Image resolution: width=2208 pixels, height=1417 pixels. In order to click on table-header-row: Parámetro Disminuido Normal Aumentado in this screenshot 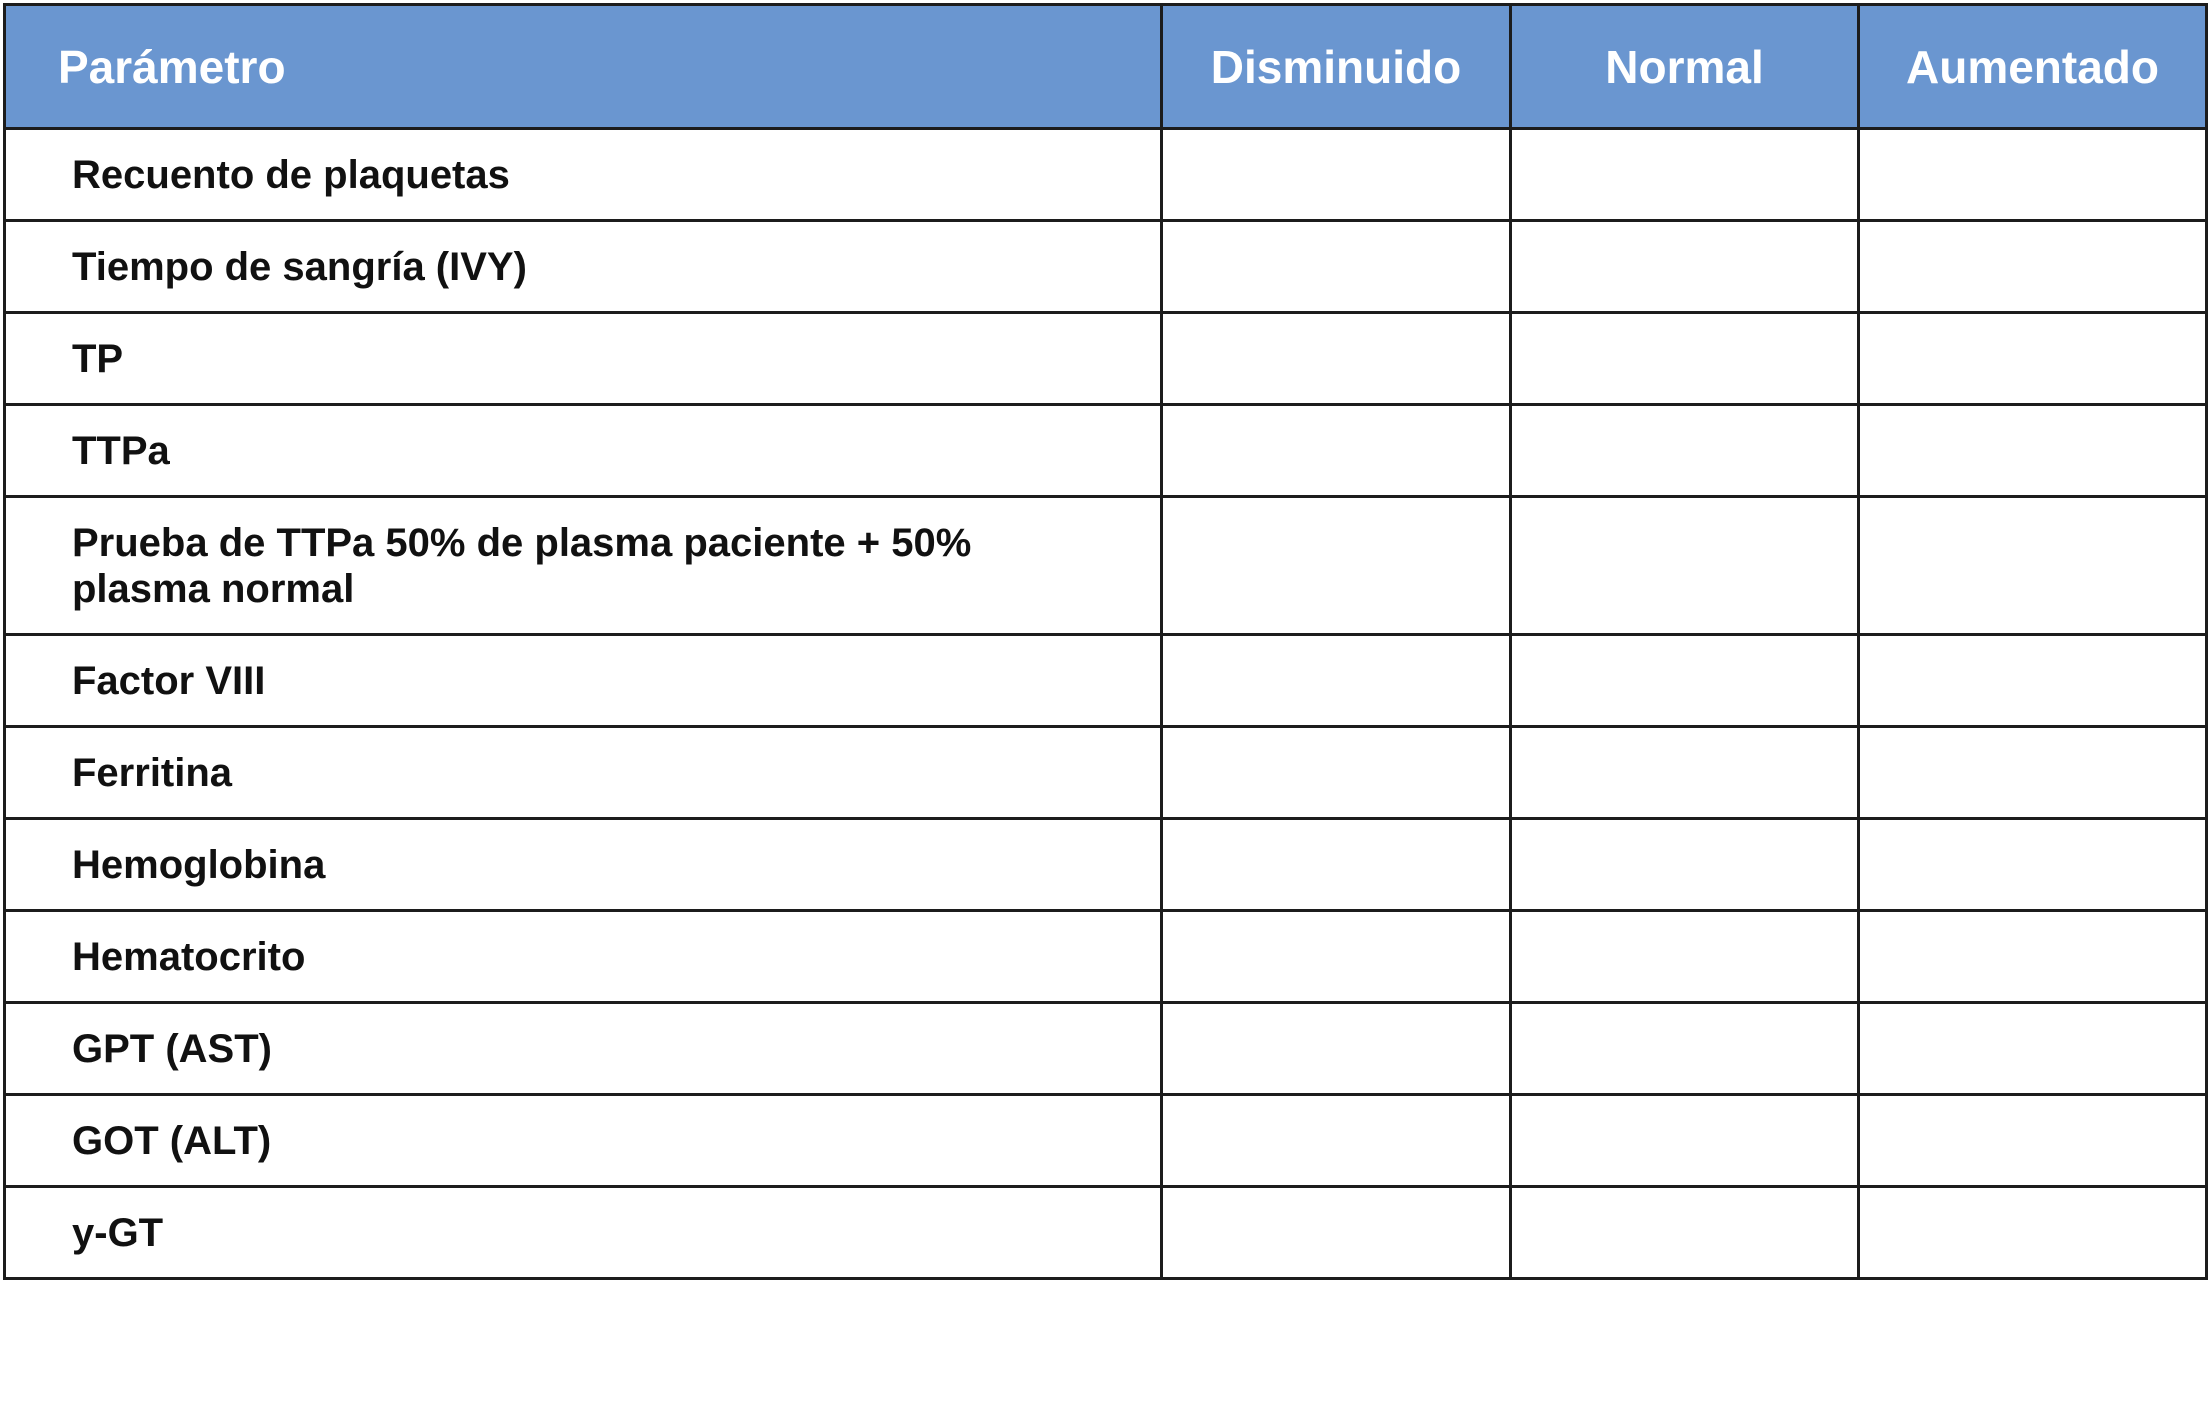, I will do `click(1105, 66)`.